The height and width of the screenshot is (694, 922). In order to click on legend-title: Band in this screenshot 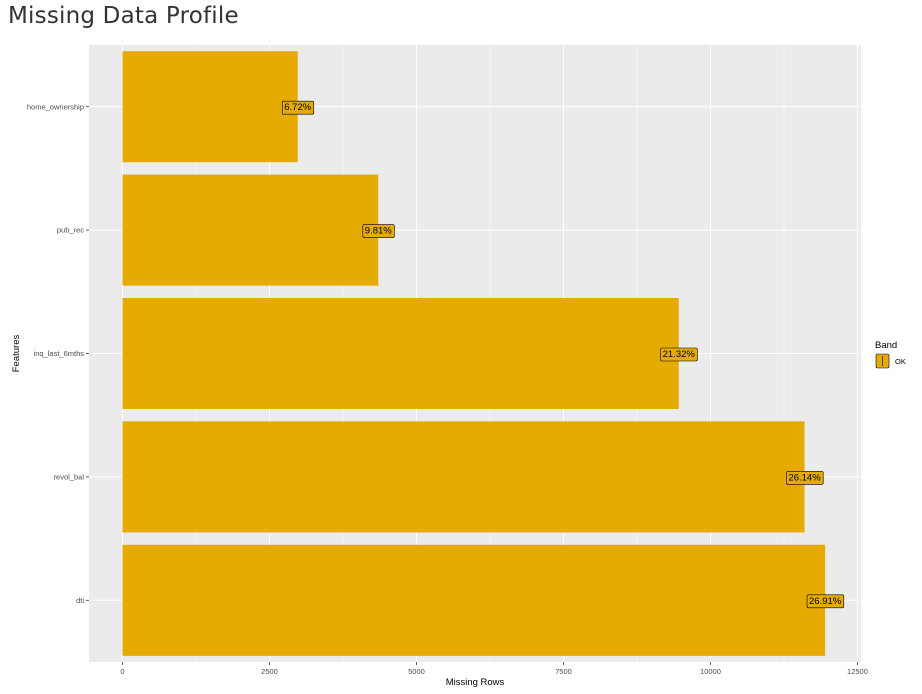, I will do `click(886, 345)`.